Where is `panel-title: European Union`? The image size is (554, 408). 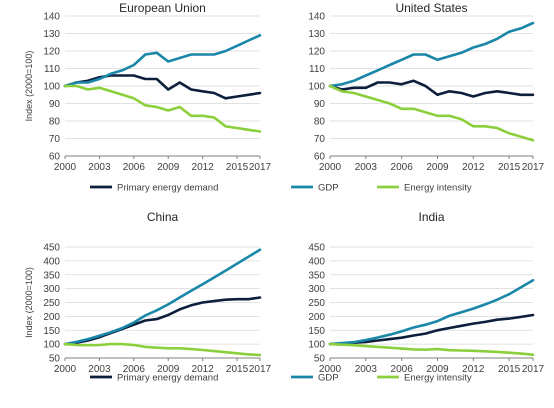 panel-title: European Union is located at coordinates (162, 8).